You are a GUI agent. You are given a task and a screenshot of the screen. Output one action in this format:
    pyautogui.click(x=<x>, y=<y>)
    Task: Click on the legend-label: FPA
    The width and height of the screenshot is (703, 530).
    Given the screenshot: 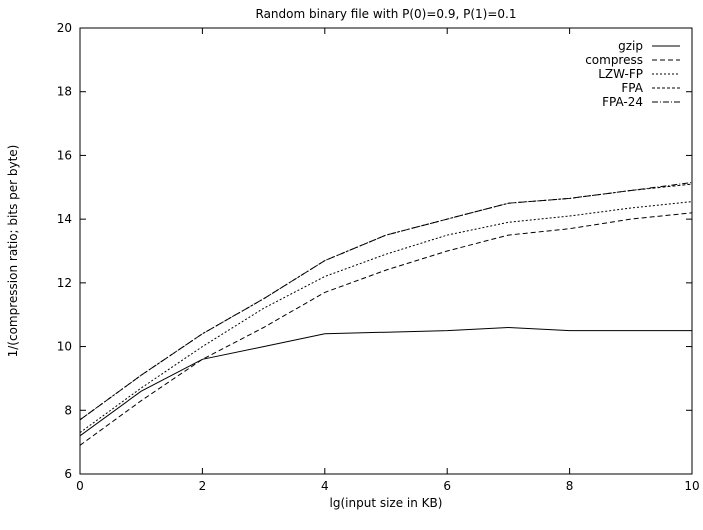 What is the action you would take?
    pyautogui.click(x=632, y=88)
    